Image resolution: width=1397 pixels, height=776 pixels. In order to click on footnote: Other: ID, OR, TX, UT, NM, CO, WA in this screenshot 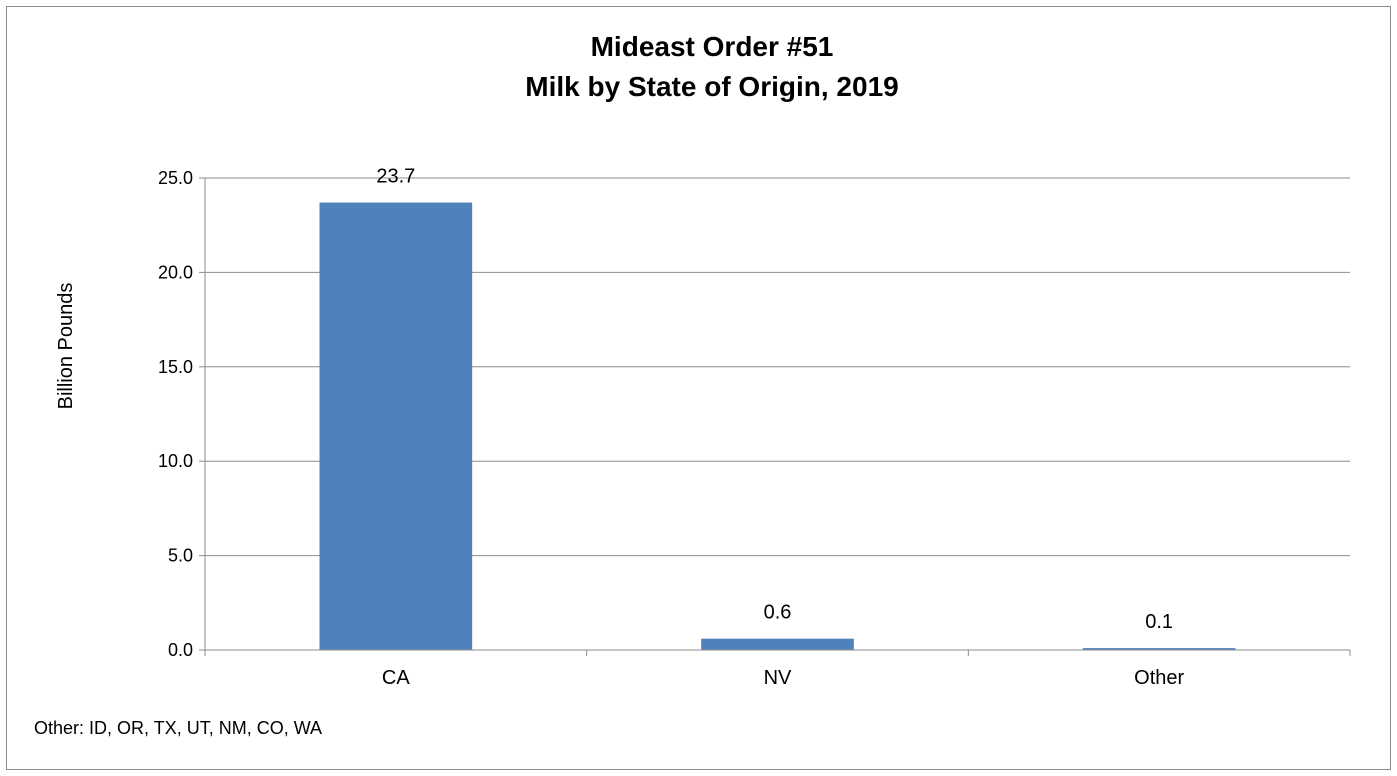, I will do `click(178, 728)`.